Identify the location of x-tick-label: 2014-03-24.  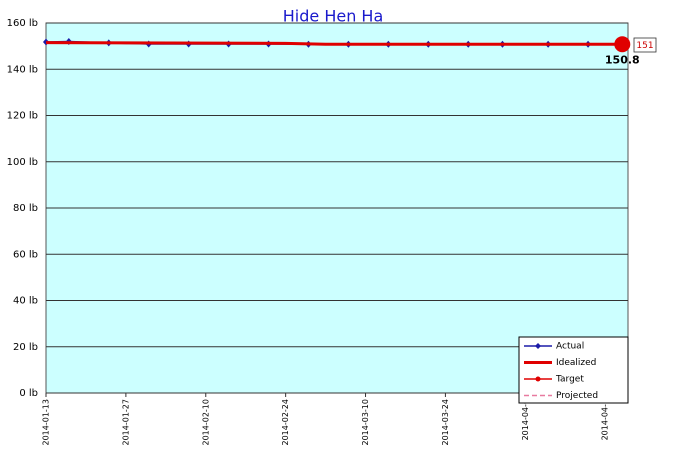
(445, 422).